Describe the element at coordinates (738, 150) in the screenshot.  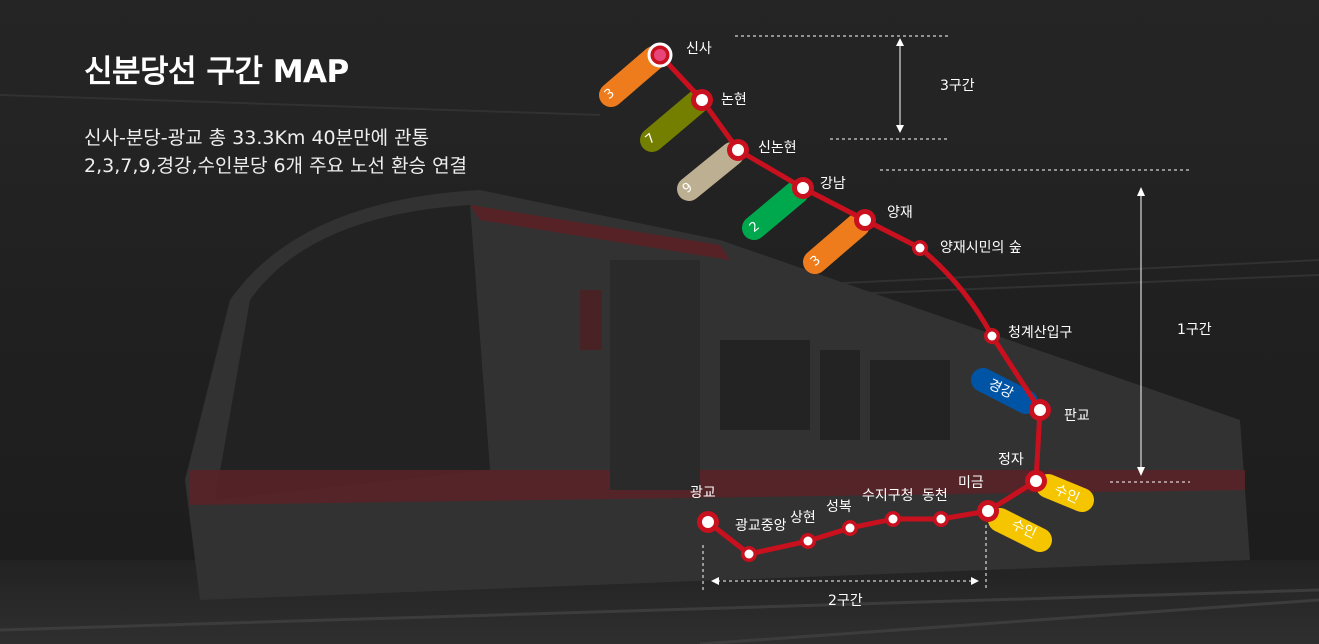
I see `station-marker-sinnonhyeon` at that location.